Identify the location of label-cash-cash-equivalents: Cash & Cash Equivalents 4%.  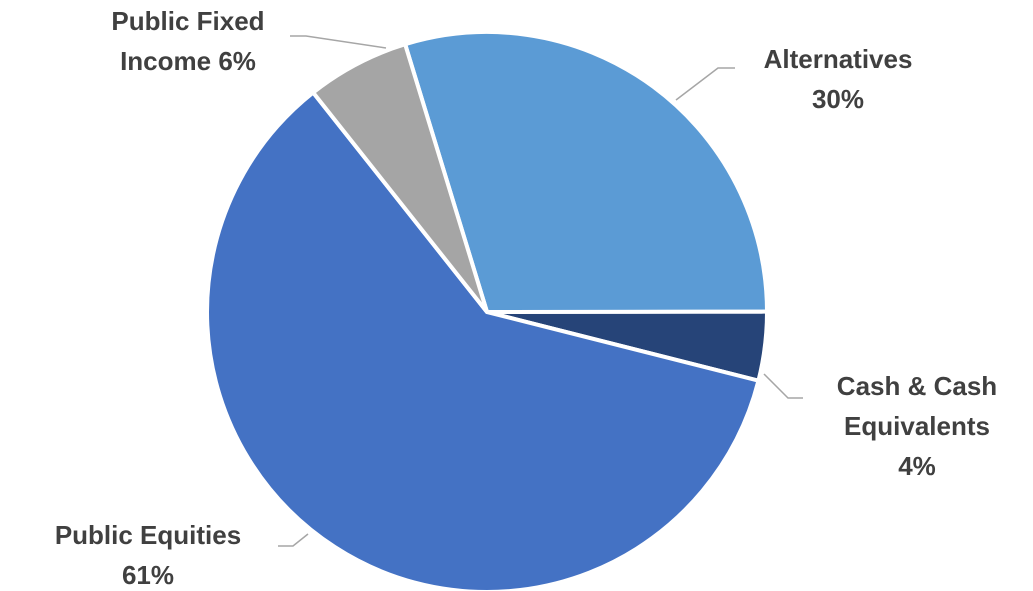
(917, 426).